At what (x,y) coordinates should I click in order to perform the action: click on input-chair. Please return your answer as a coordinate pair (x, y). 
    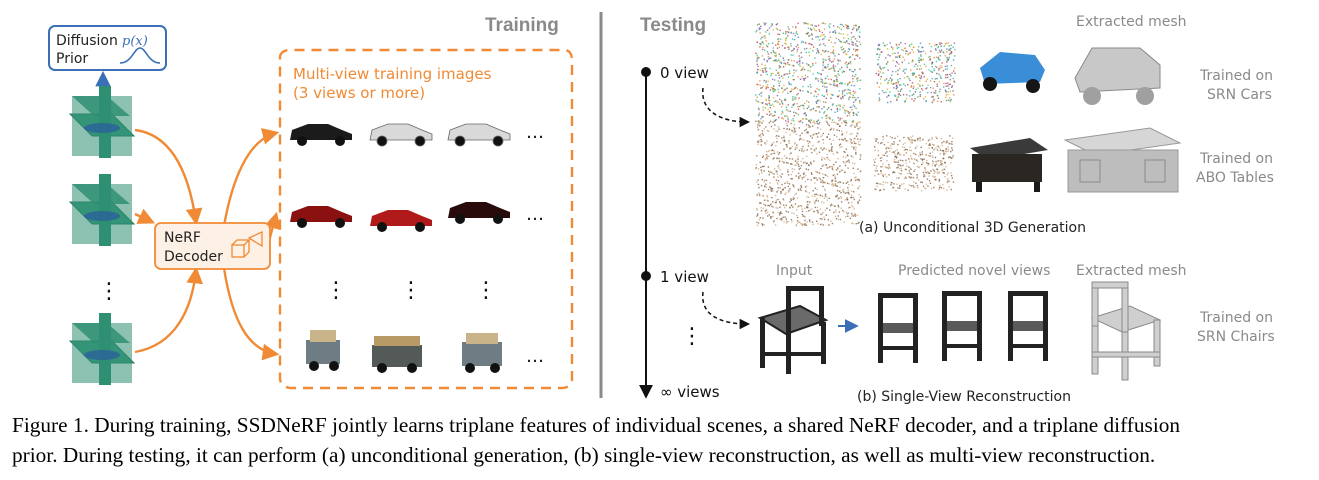
    Looking at the image, I should click on (793, 330).